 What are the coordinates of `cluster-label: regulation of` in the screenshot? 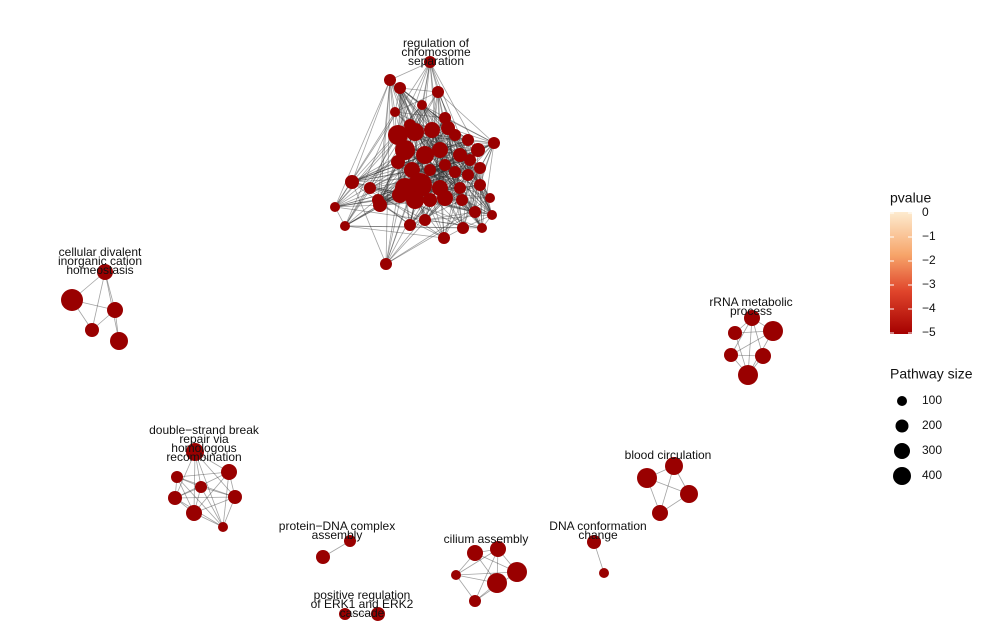 It's located at (436, 43).